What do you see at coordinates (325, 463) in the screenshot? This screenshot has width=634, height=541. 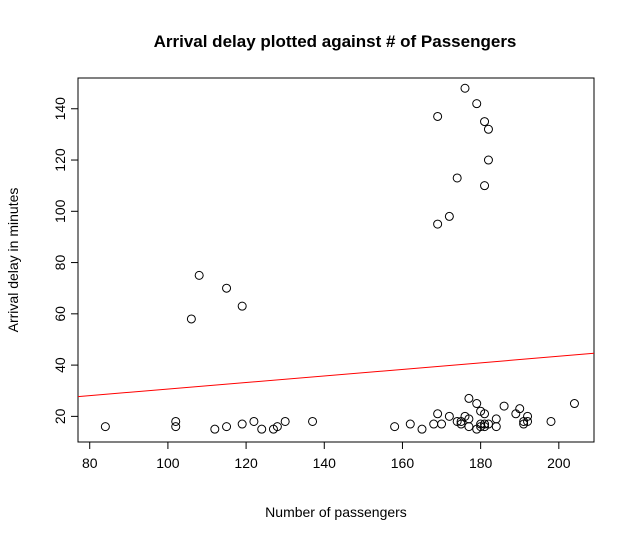 I see `x-tick-label: 140` at bounding box center [325, 463].